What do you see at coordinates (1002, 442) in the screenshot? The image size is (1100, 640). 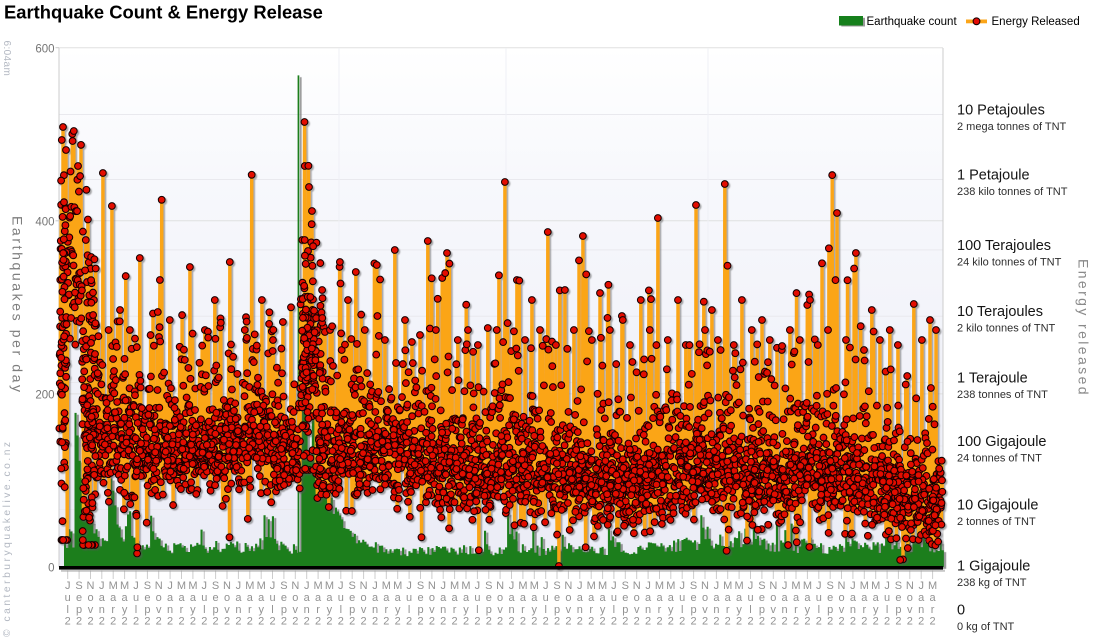 I see `svg-text: 100 Gigajoule` at bounding box center [1002, 442].